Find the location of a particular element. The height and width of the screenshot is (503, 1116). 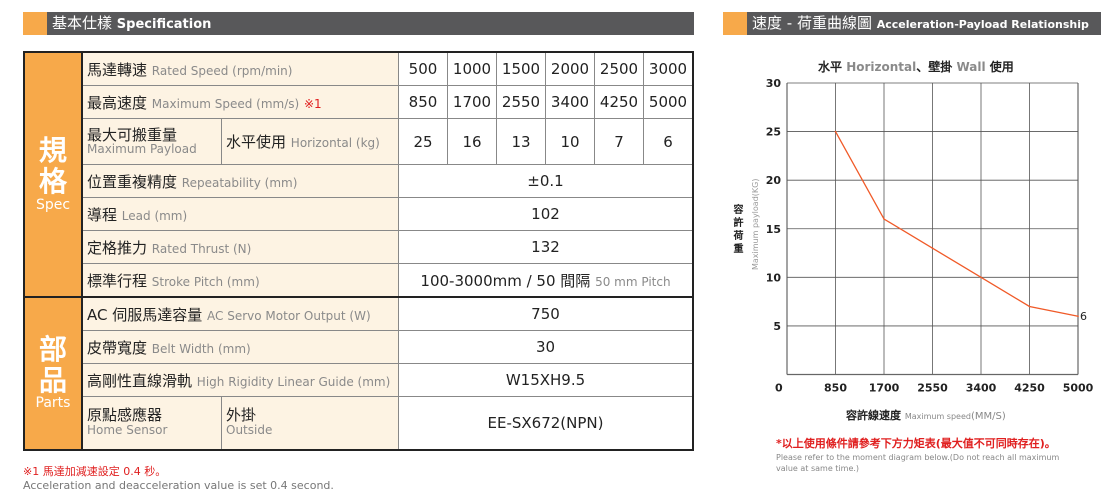

value-cell: 2500 is located at coordinates (619, 68).